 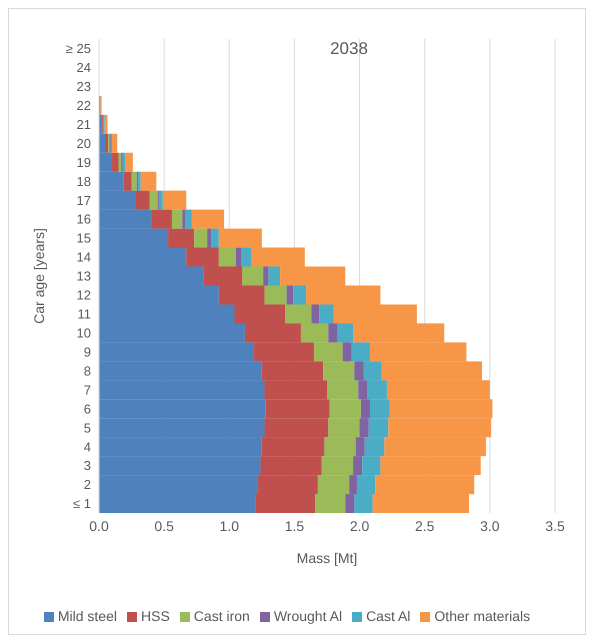 I want to click on y-tick-label: 13, so click(x=83, y=276).